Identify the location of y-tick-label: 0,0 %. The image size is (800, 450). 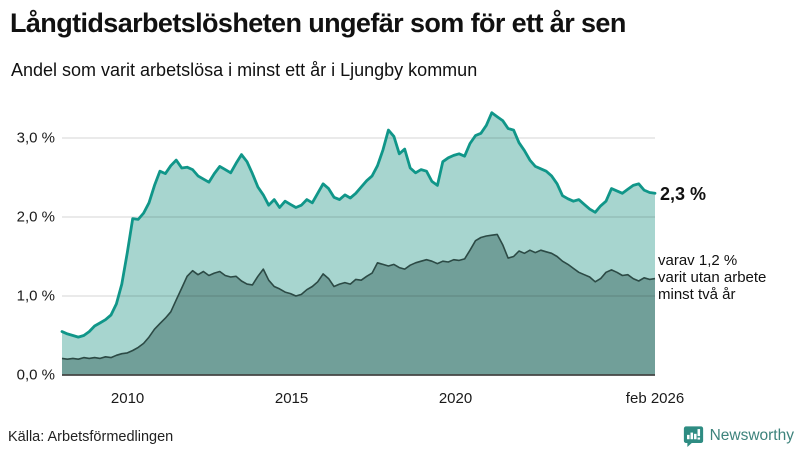
(35, 375).